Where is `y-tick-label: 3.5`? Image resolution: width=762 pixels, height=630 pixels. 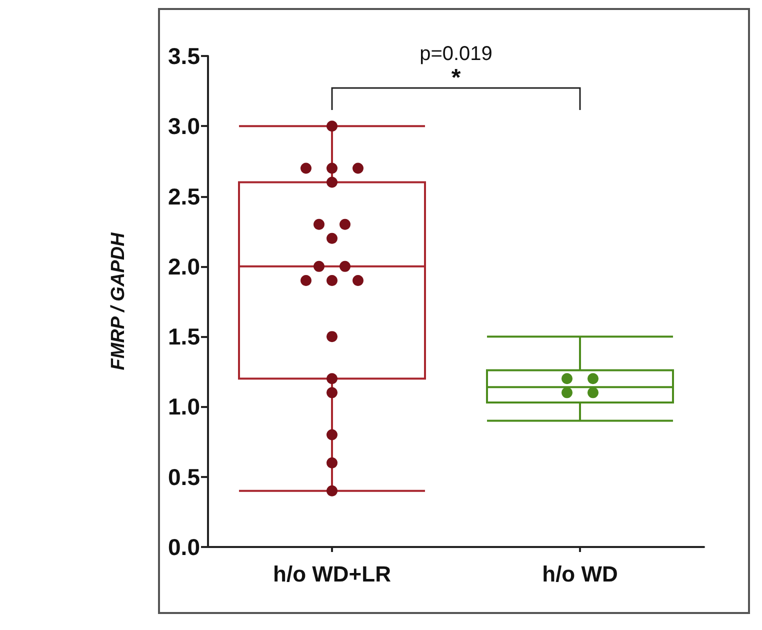 y-tick-label: 3.5 is located at coordinates (184, 56).